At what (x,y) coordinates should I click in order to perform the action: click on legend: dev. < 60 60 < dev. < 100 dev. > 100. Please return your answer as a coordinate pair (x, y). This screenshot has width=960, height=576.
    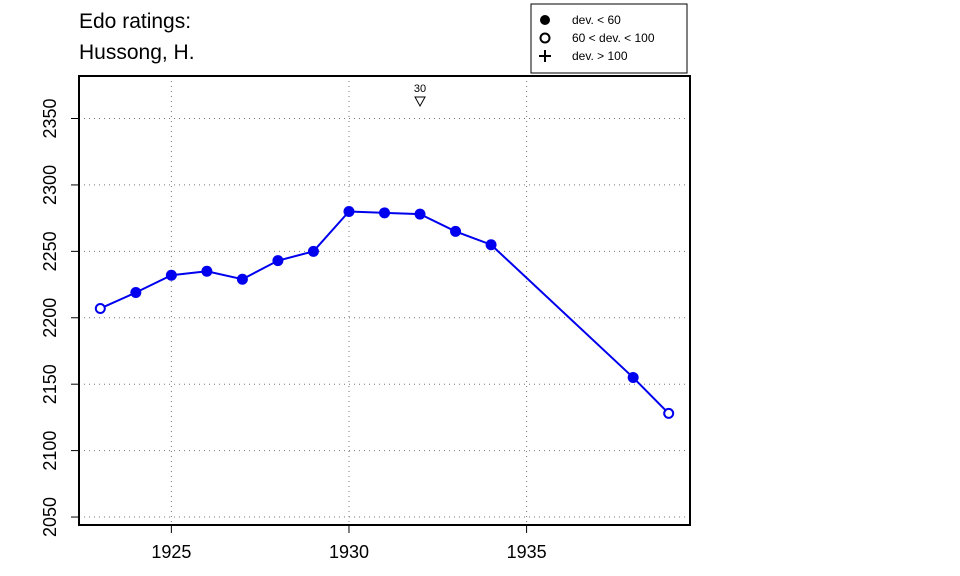
    Looking at the image, I should click on (609, 38).